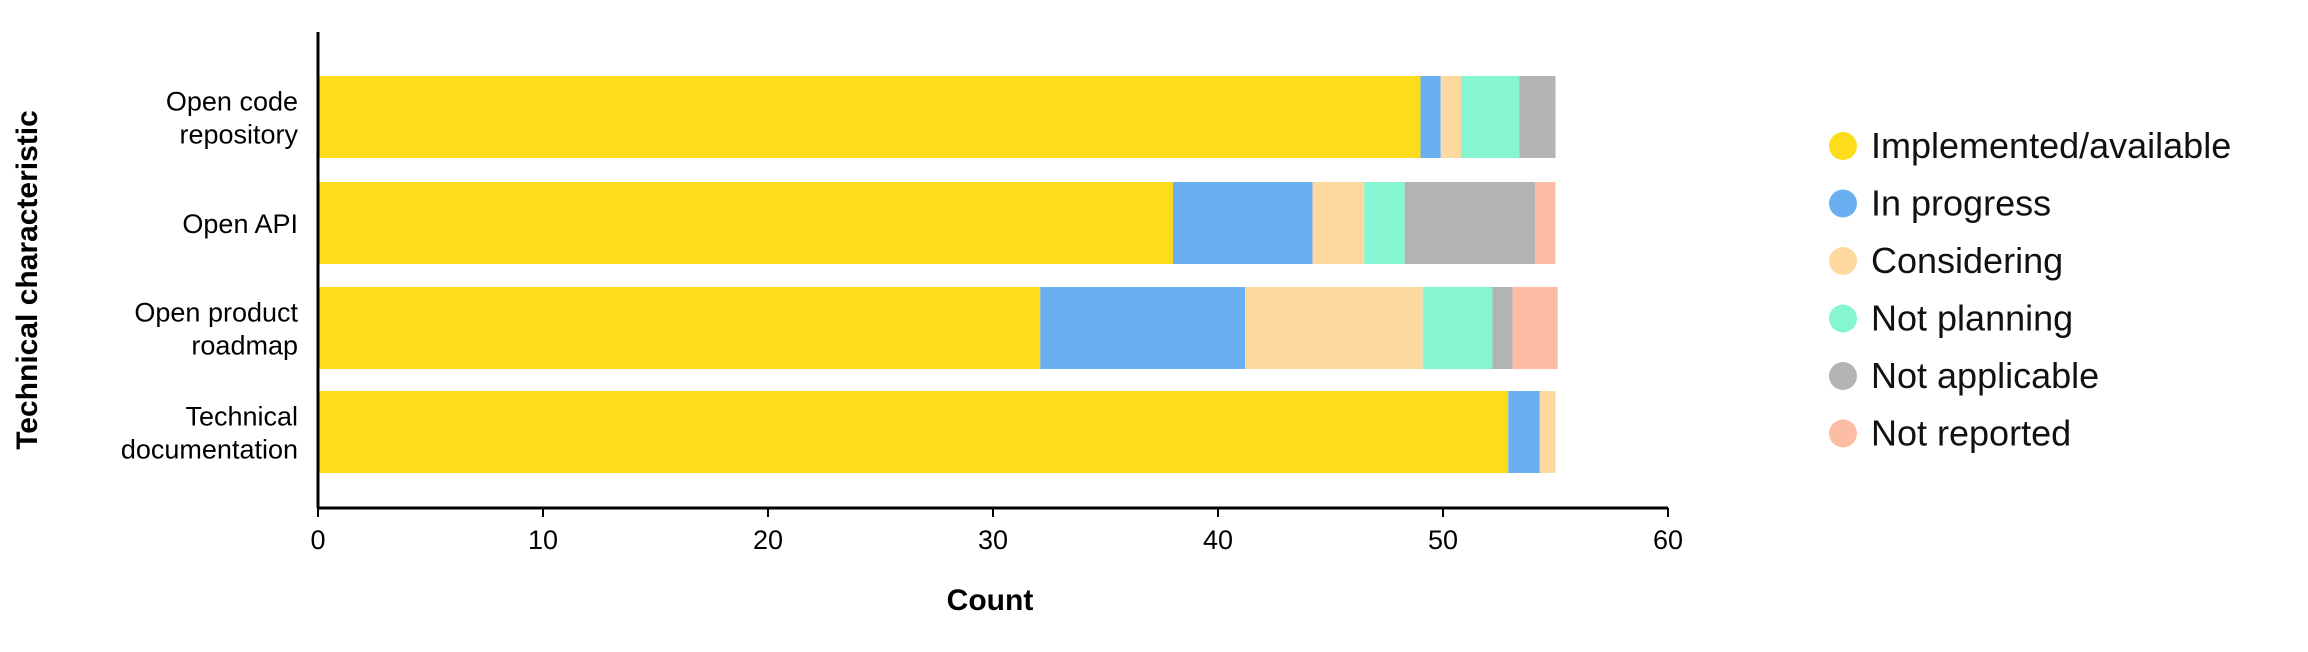  Describe the element at coordinates (2051, 145) in the screenshot. I see `legend-label: Implemented/available` at that location.